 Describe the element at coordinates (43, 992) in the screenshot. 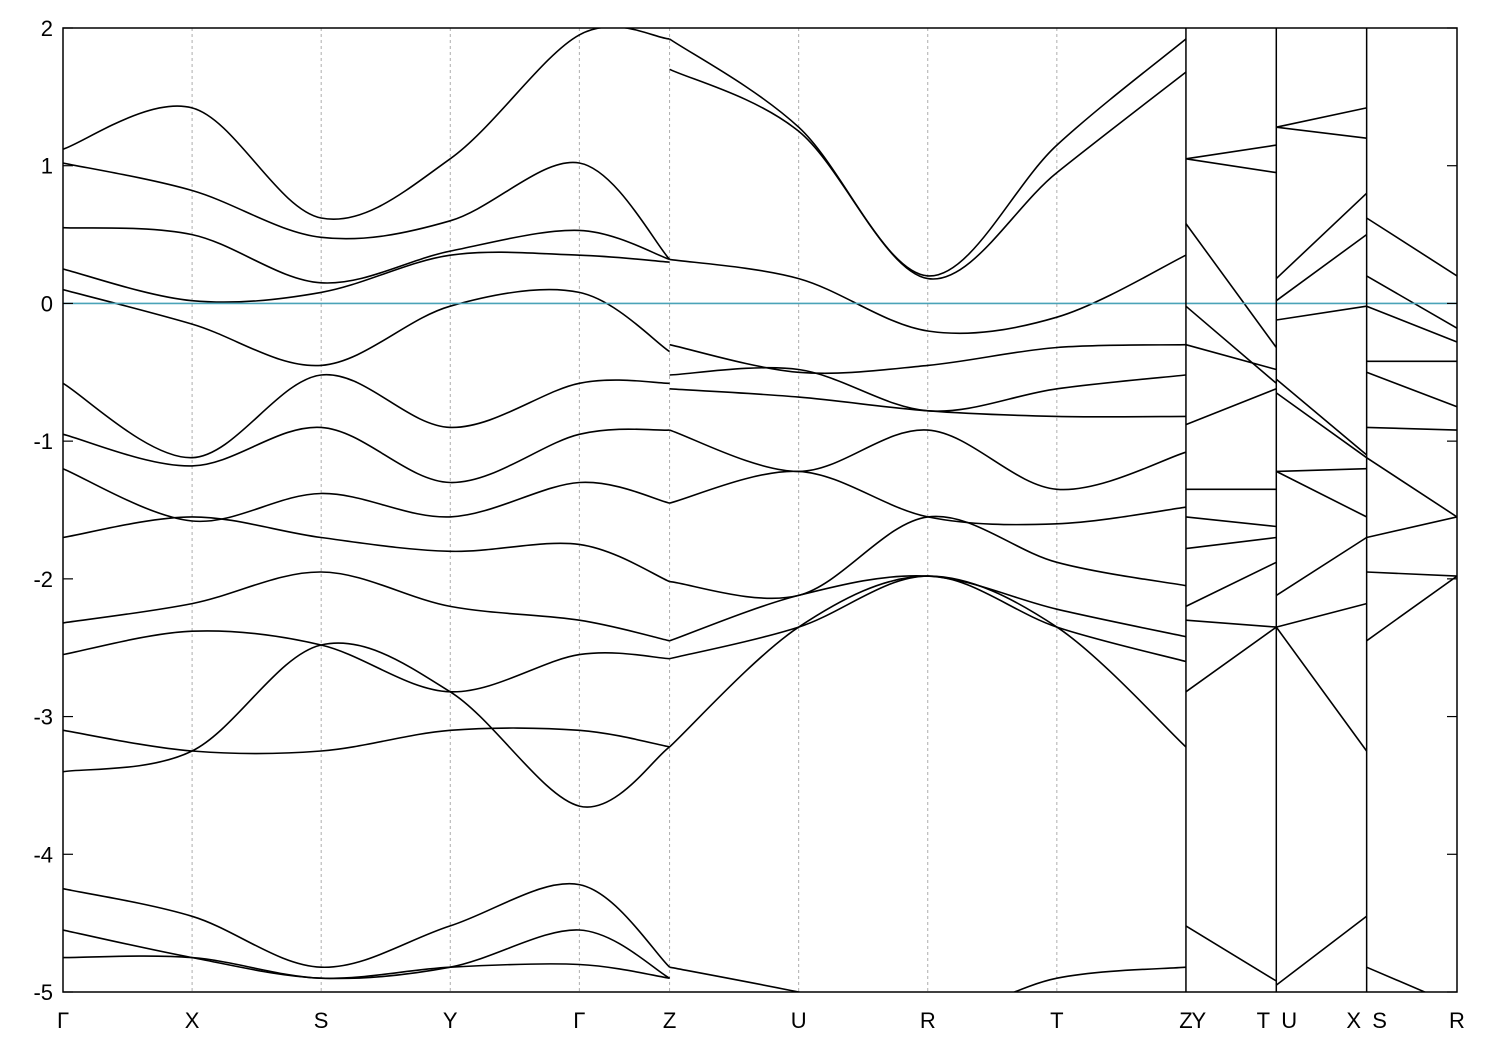

I see `y-tick-label: -5` at that location.